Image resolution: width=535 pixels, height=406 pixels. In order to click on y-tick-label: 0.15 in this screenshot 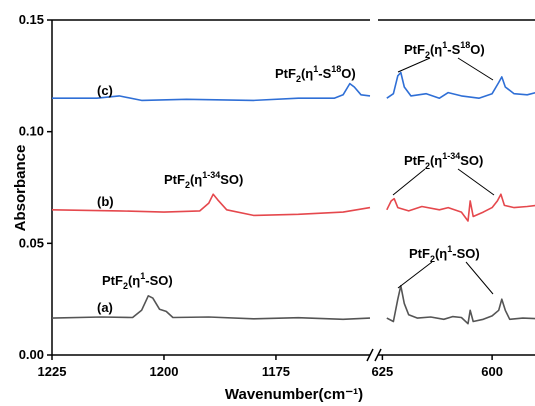, I will do `click(31, 19)`.